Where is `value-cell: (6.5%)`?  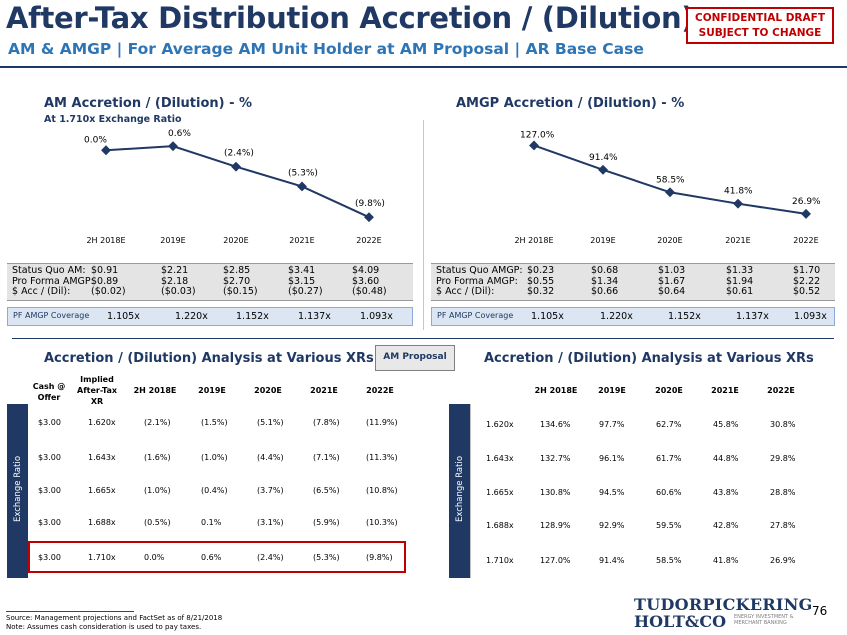 value-cell: (6.5%) is located at coordinates (326, 490).